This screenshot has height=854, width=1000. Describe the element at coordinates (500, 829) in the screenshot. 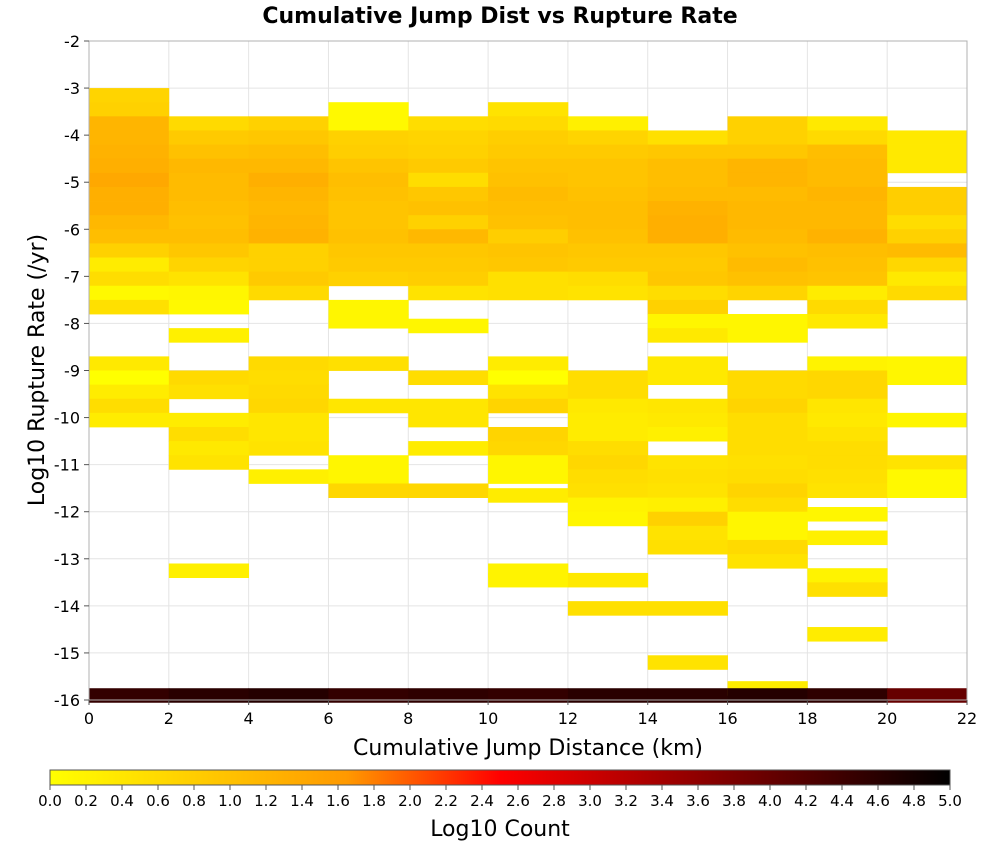

I see `colorbar-label: Log10 Count` at that location.